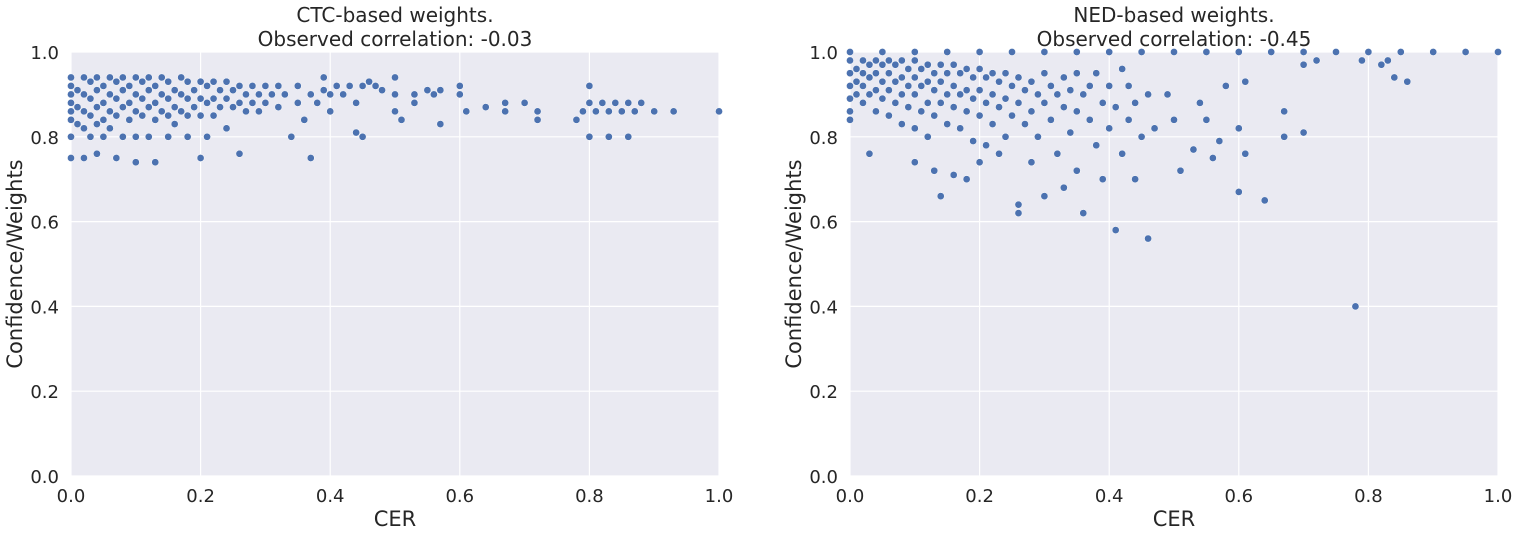 The height and width of the screenshot is (536, 1520). Describe the element at coordinates (823, 392) in the screenshot. I see `y-tick-label: 0.2` at that location.